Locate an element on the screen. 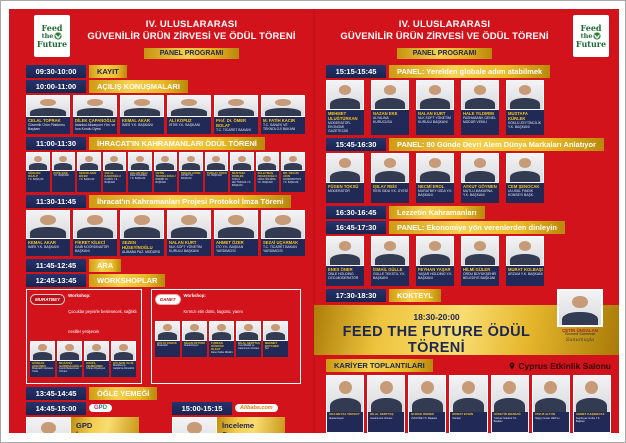 The width and height of the screenshot is (626, 443). speaker-title: T.C. SANAYİ VE TEKNOLOJİ BAKANI is located at coordinates (279, 127).